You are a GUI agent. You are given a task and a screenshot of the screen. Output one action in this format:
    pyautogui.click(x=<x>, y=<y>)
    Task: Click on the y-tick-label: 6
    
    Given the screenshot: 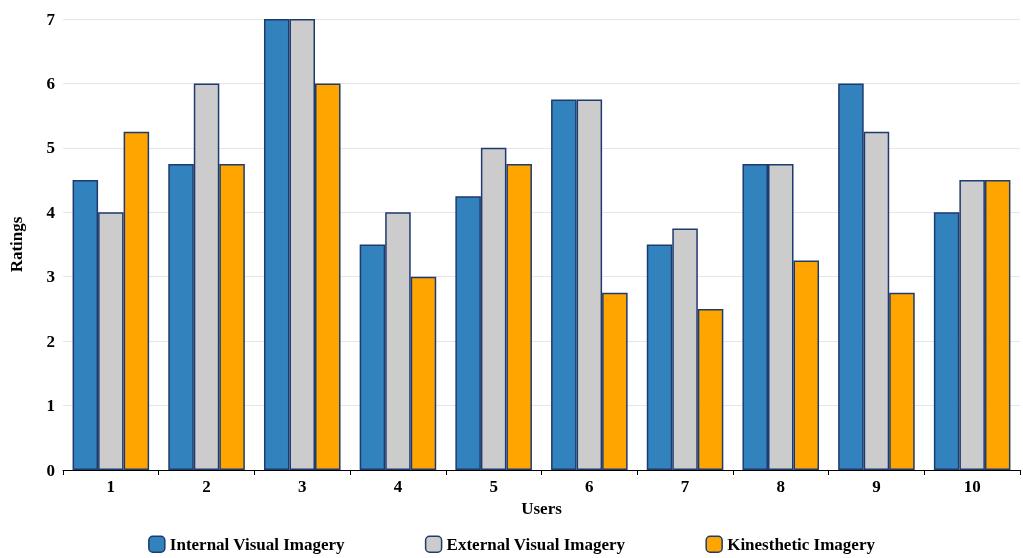 What is the action you would take?
    pyautogui.click(x=50, y=83)
    